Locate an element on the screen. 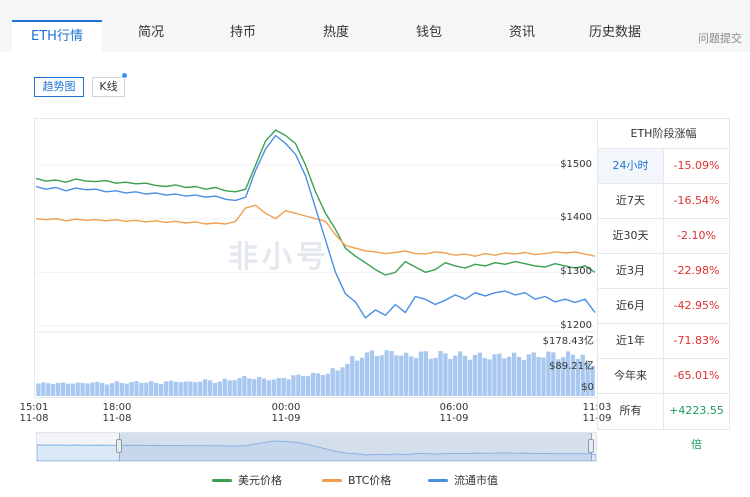  x-tick: 06:00 11-09 is located at coordinates (454, 413).